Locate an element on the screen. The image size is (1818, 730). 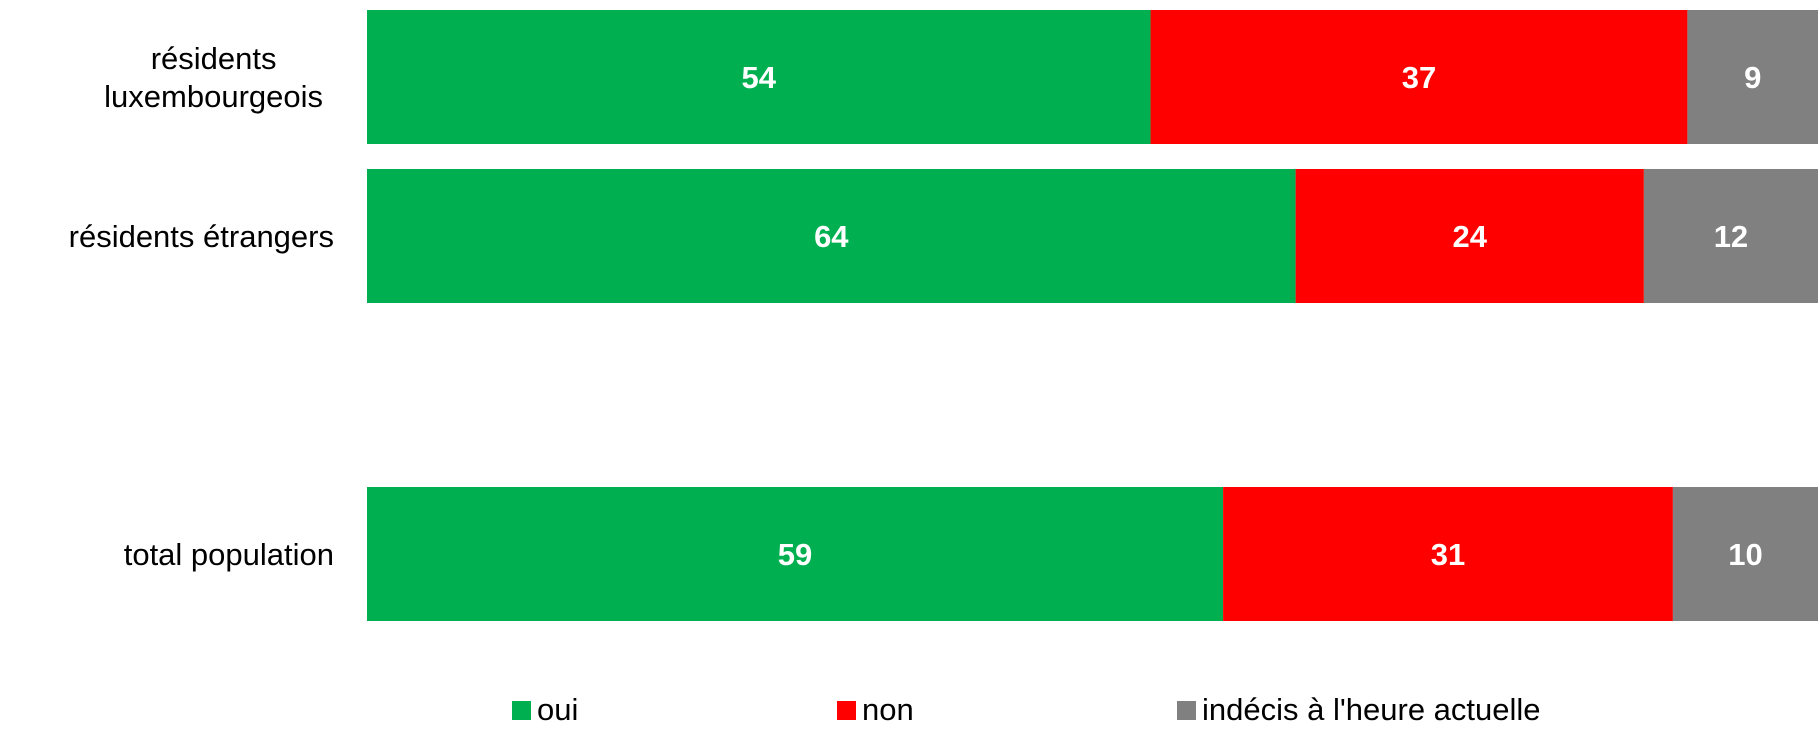
bar-segment-indecis-a-l-heure-actuelle-residents-luxembourgeois is located at coordinates (1752, 77).